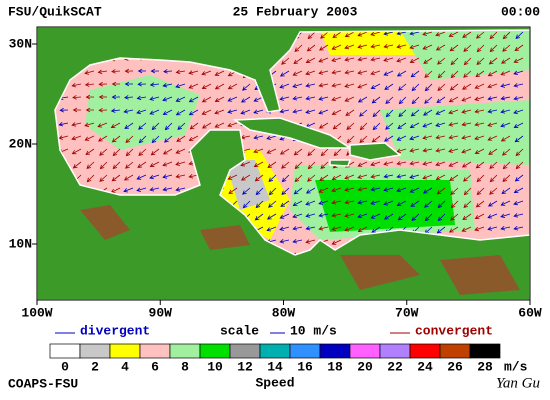 Image resolution: width=550 pixels, height=400 pixels. I want to click on colorbar-tick: 24, so click(425, 366).